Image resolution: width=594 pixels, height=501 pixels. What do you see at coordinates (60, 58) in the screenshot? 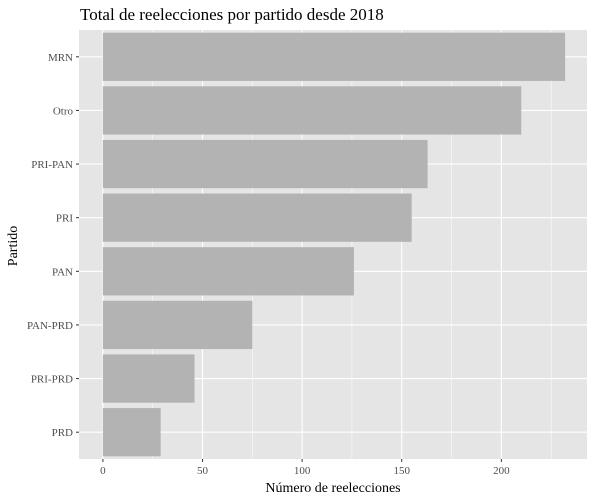
I see `y-tick-label: MRN` at bounding box center [60, 58].